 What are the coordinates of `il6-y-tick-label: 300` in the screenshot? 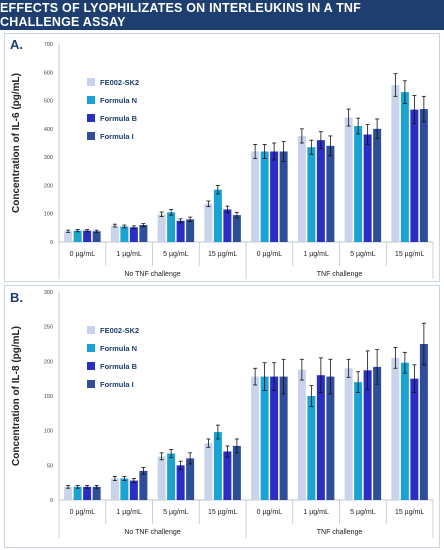 It's located at (48, 158).